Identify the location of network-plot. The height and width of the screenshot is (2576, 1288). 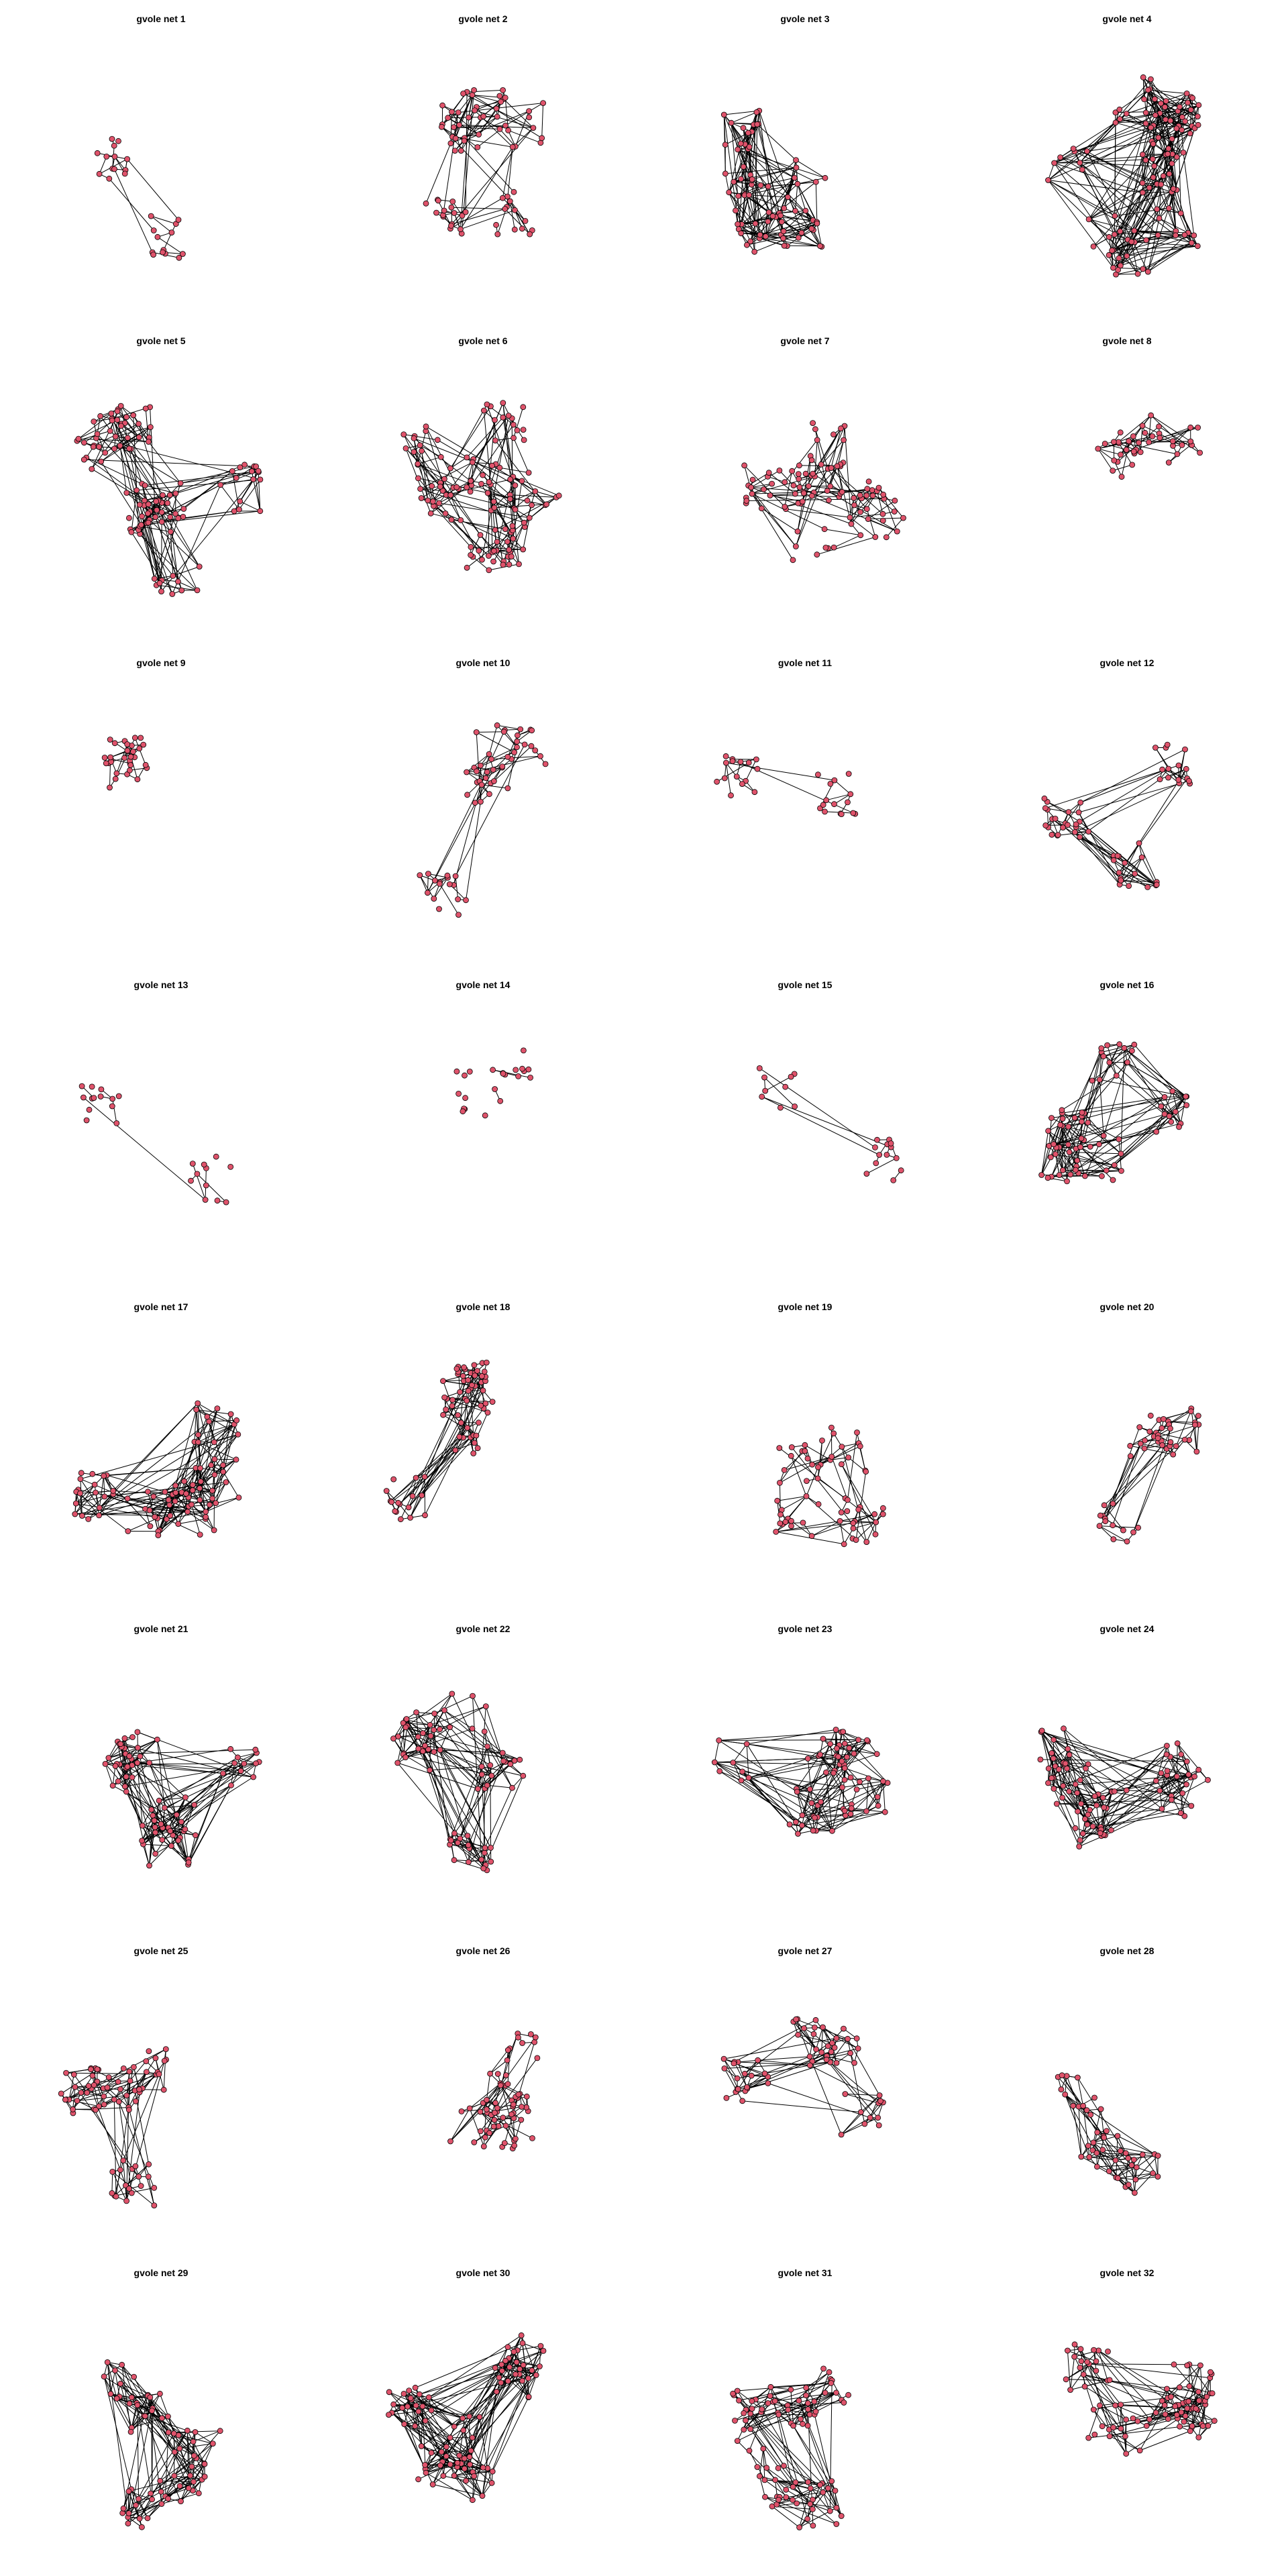
(125, 763).